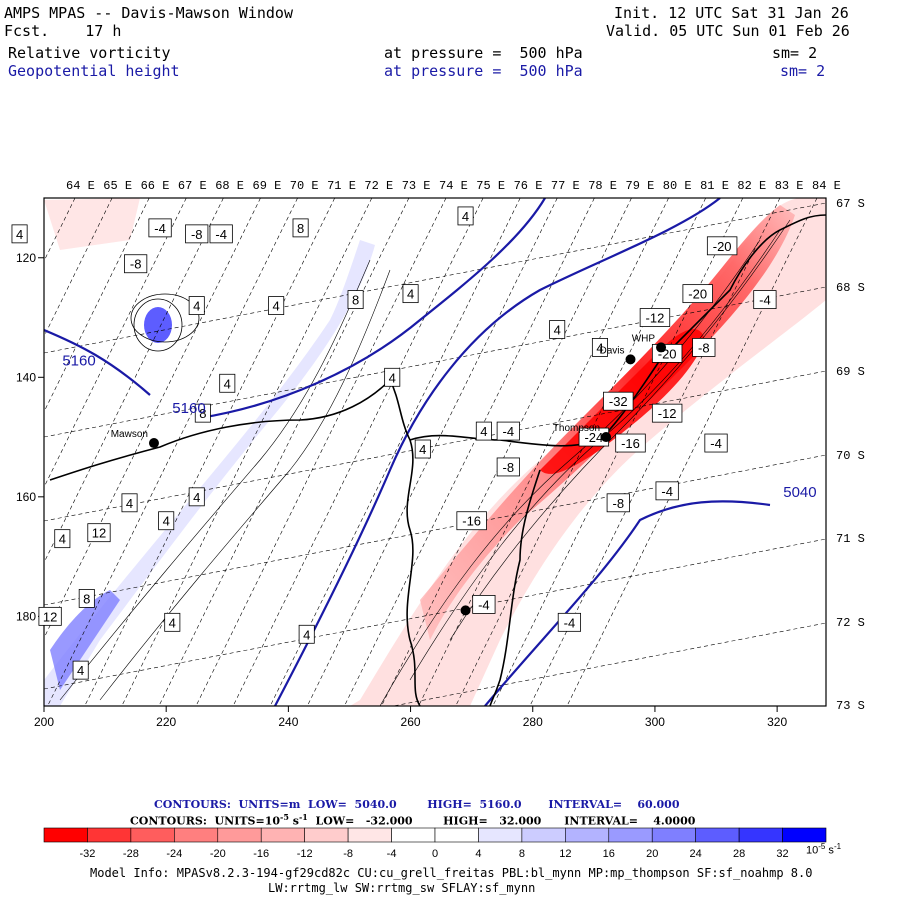 The image size is (900, 900). Describe the element at coordinates (218, 854) in the screenshot. I see `colorbar-tick-label: -20` at that location.